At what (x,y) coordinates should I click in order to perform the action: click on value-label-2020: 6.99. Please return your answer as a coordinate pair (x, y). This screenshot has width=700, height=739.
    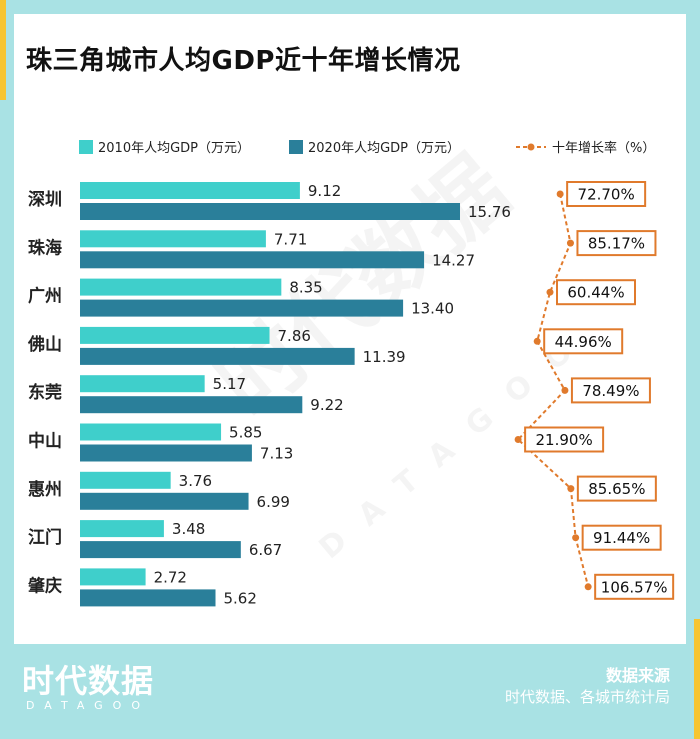
    Looking at the image, I should click on (273, 502).